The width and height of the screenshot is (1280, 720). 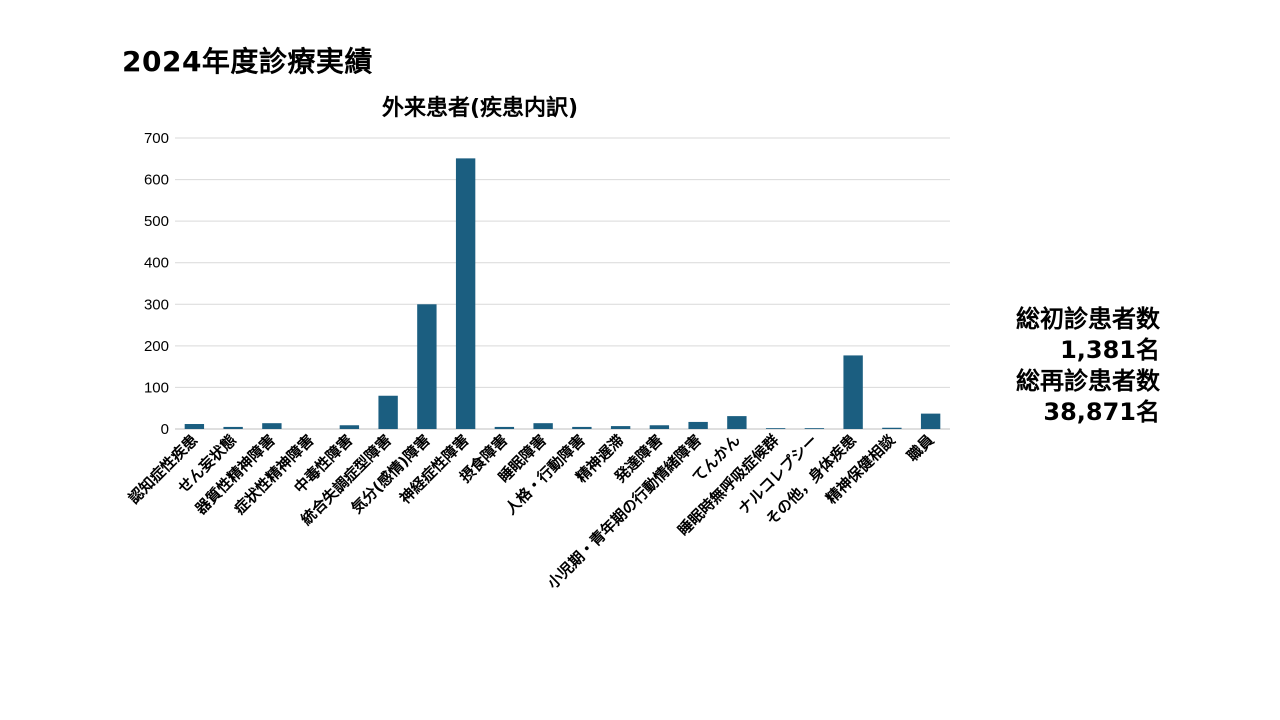 What do you see at coordinates (247, 61) in the screenshot?
I see `page-title: 2024年度診療実績` at bounding box center [247, 61].